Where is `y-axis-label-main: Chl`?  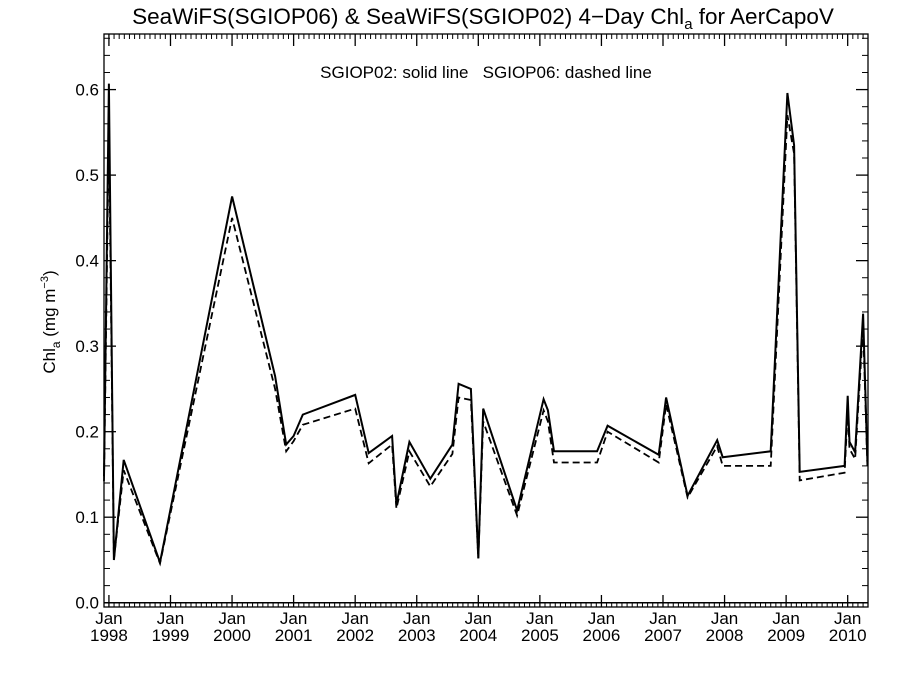
y-axis-label-main: Chl is located at coordinates (49, 361).